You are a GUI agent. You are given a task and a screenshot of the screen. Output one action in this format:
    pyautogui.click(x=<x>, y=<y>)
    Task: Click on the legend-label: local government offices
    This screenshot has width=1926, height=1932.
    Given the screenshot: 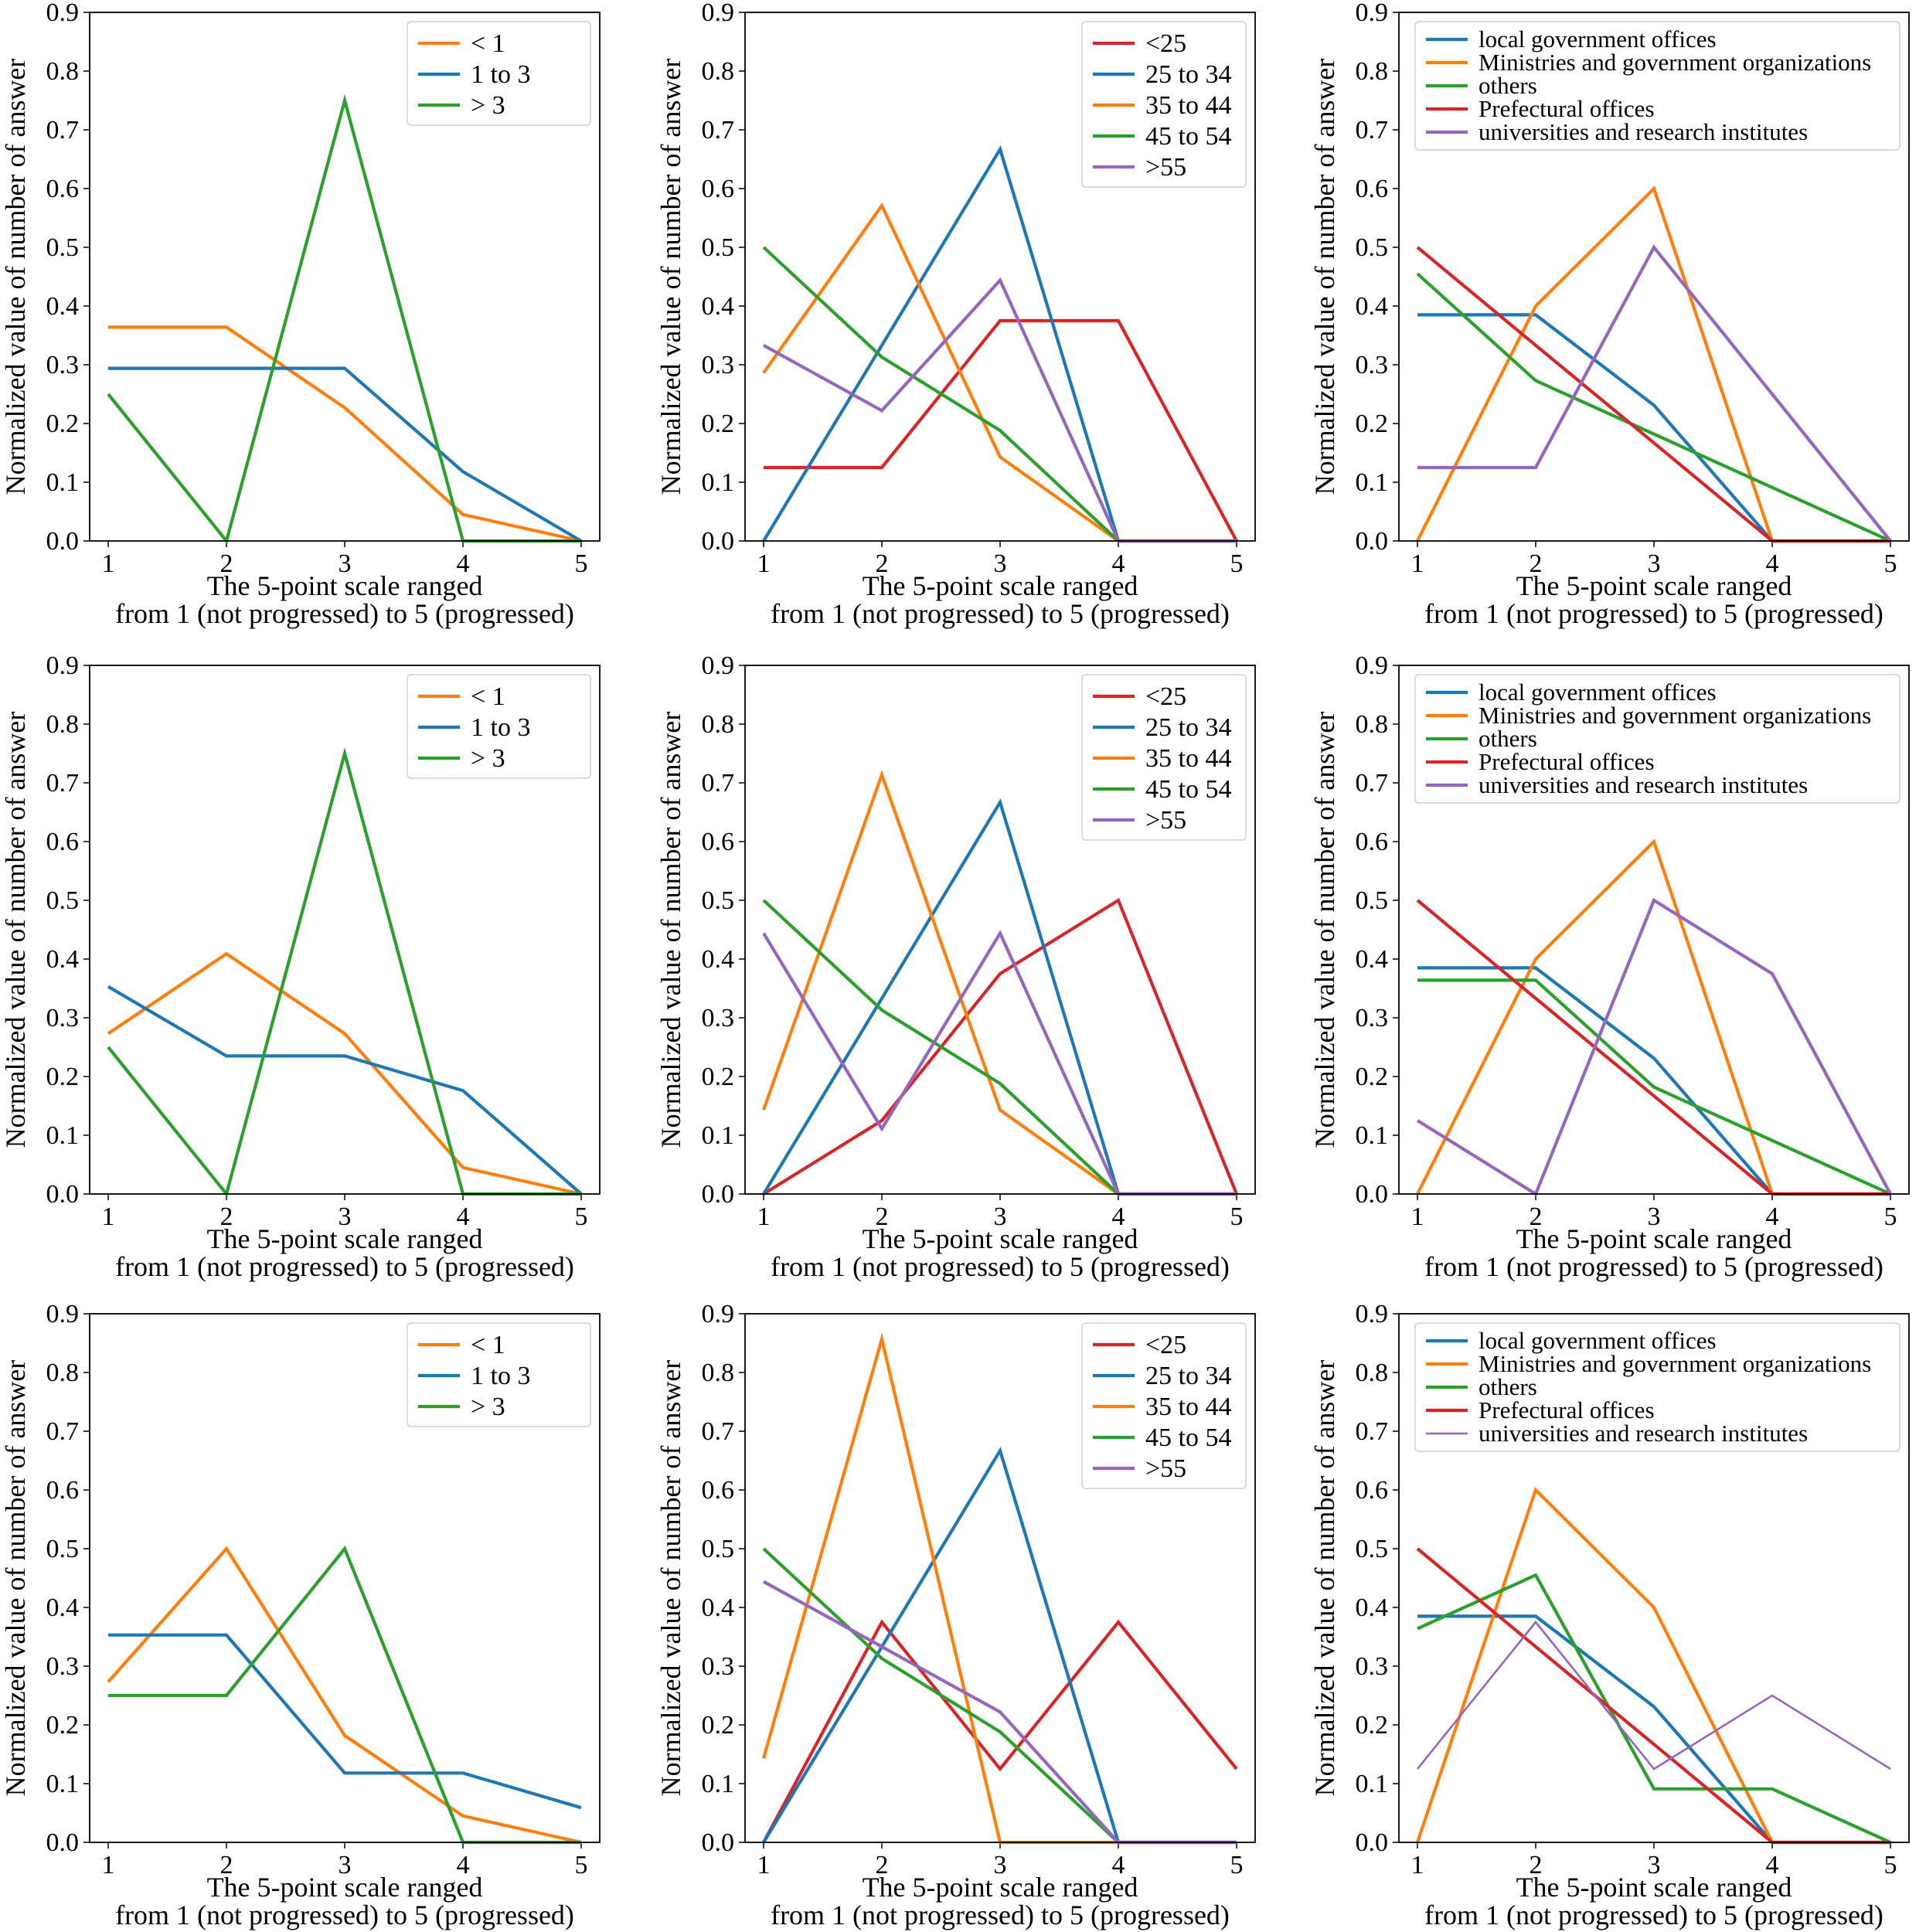 What is the action you would take?
    pyautogui.click(x=1598, y=1340)
    